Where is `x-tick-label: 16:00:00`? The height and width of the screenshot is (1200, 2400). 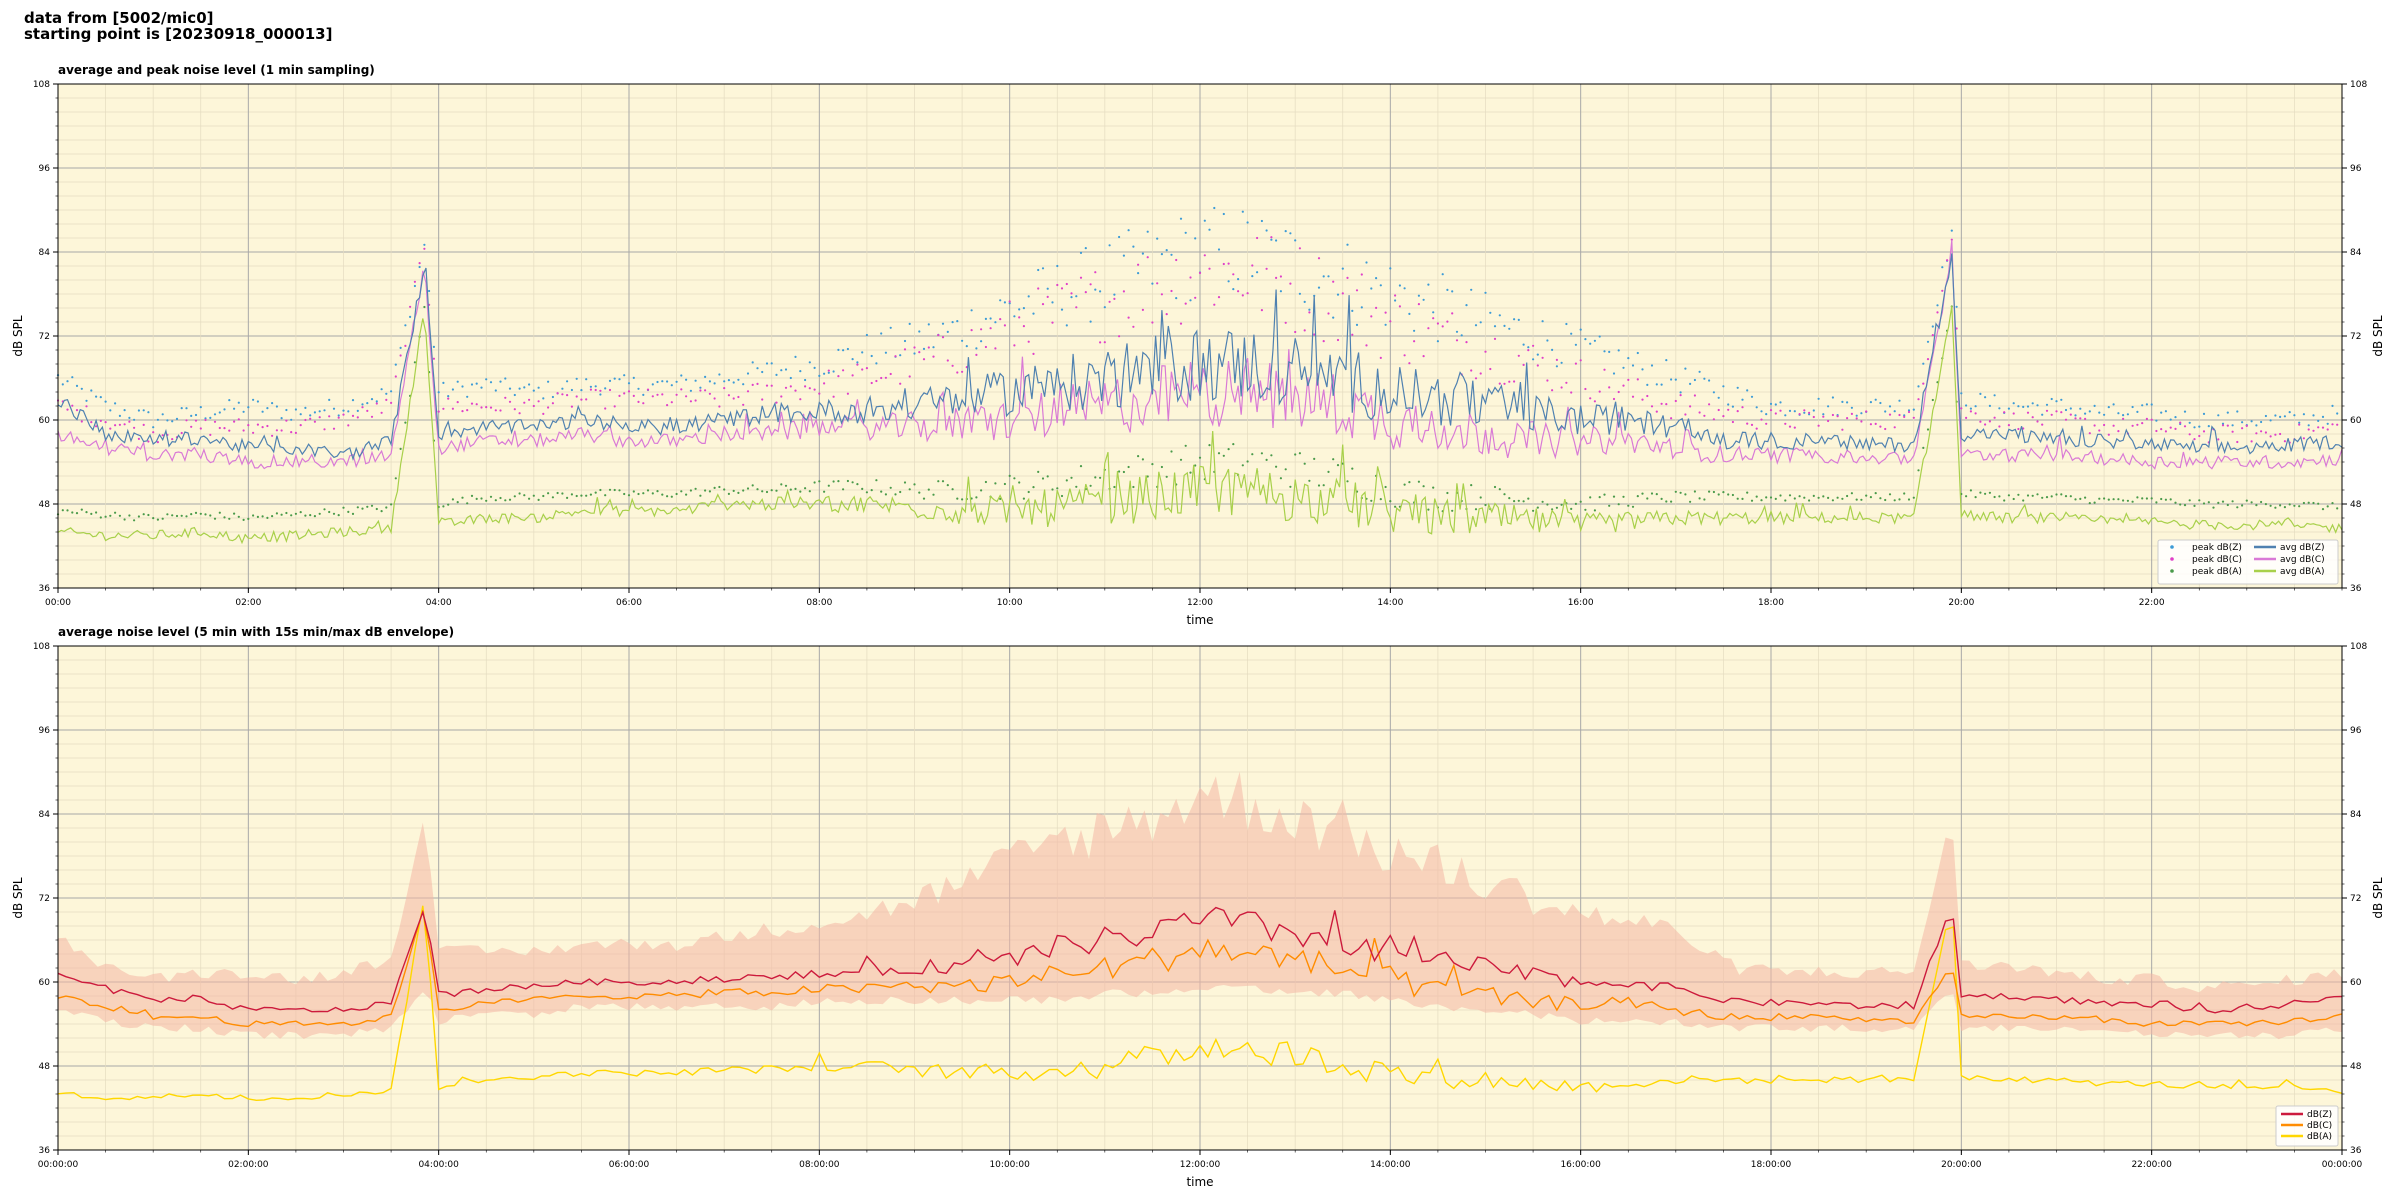 x-tick-label: 16:00:00 is located at coordinates (1580, 1165).